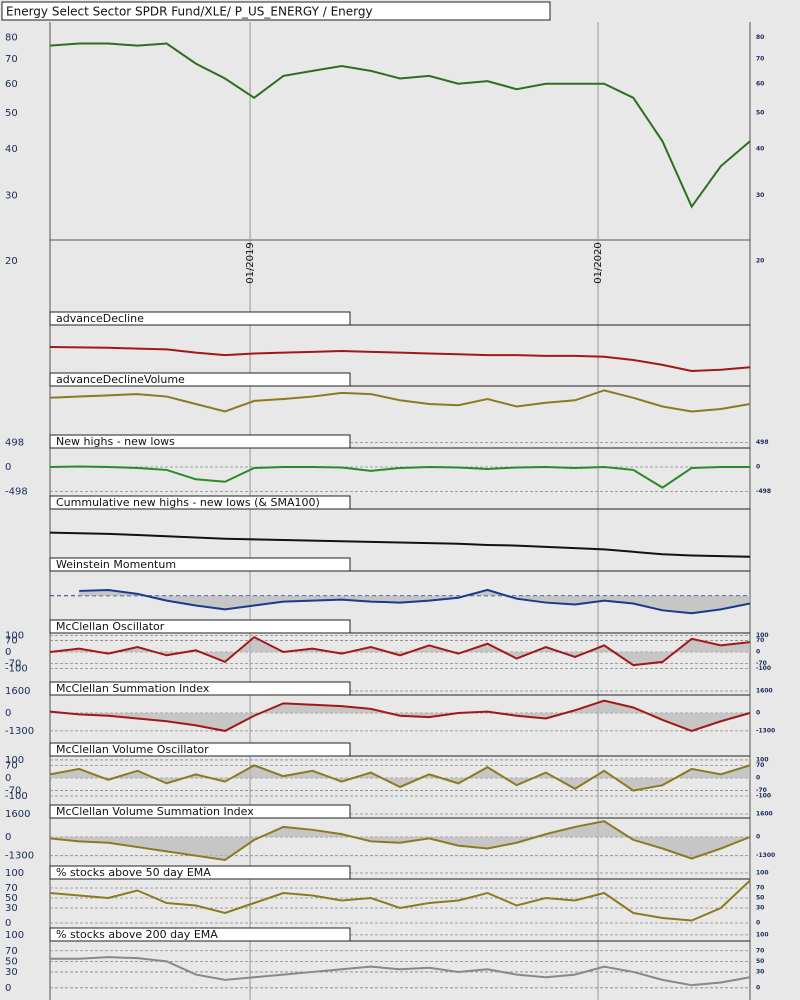  I want to click on y-tick-label: 80, so click(11, 37).